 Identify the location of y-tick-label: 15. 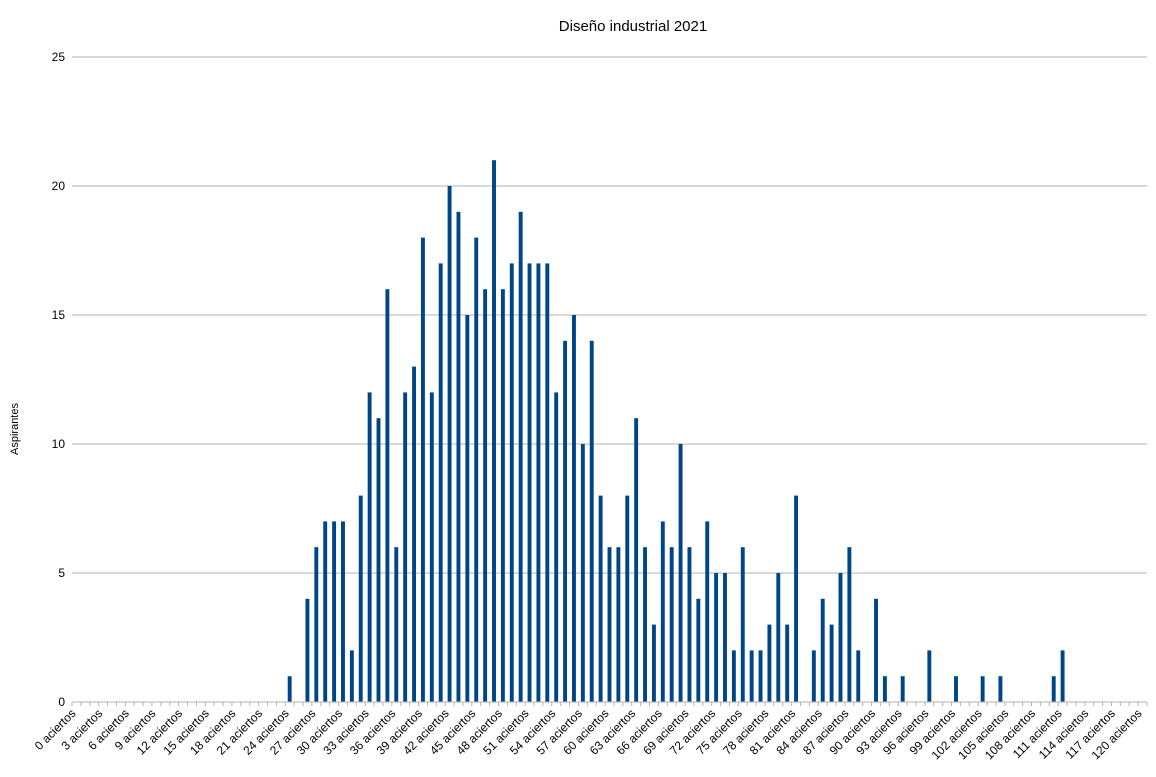
(59, 315).